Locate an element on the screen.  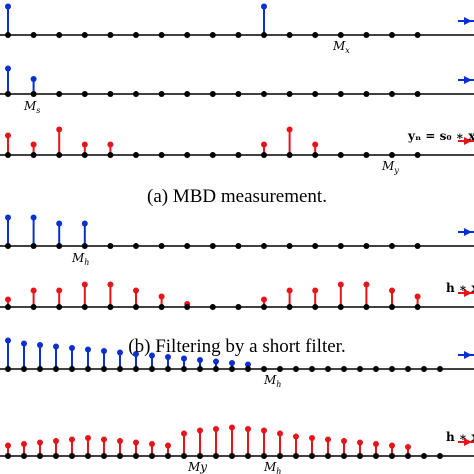
row2-stem-head is located at coordinates (8, 68).